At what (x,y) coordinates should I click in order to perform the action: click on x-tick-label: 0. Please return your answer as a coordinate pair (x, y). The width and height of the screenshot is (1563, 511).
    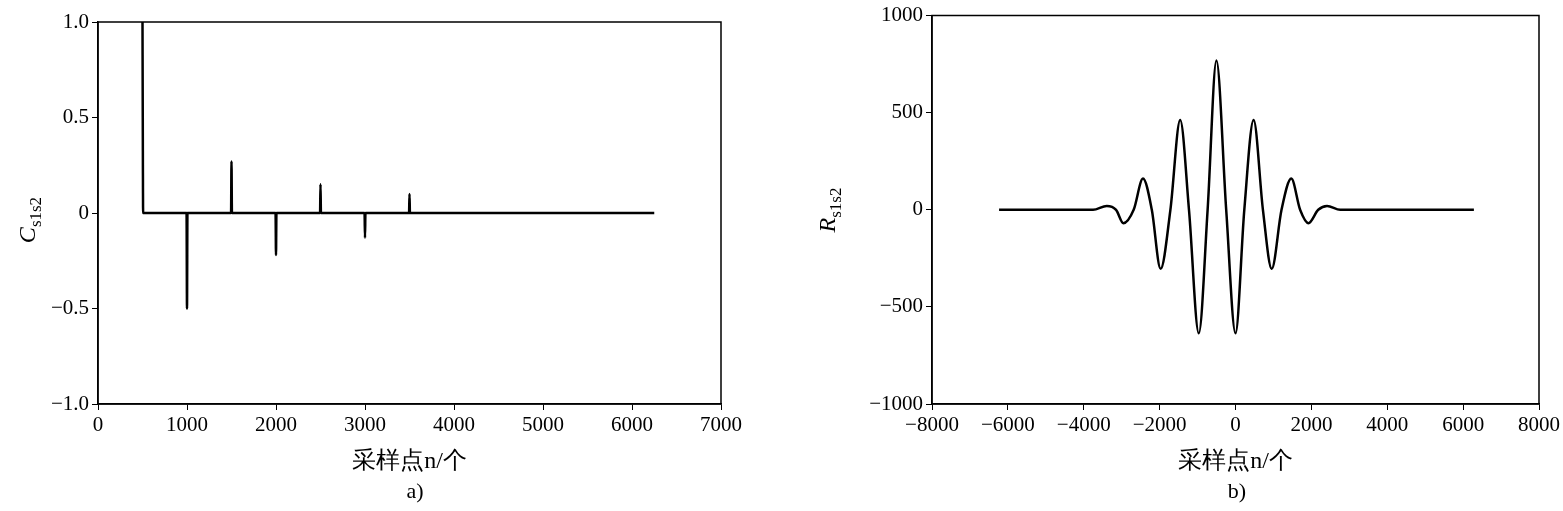
    Looking at the image, I should click on (1235, 424).